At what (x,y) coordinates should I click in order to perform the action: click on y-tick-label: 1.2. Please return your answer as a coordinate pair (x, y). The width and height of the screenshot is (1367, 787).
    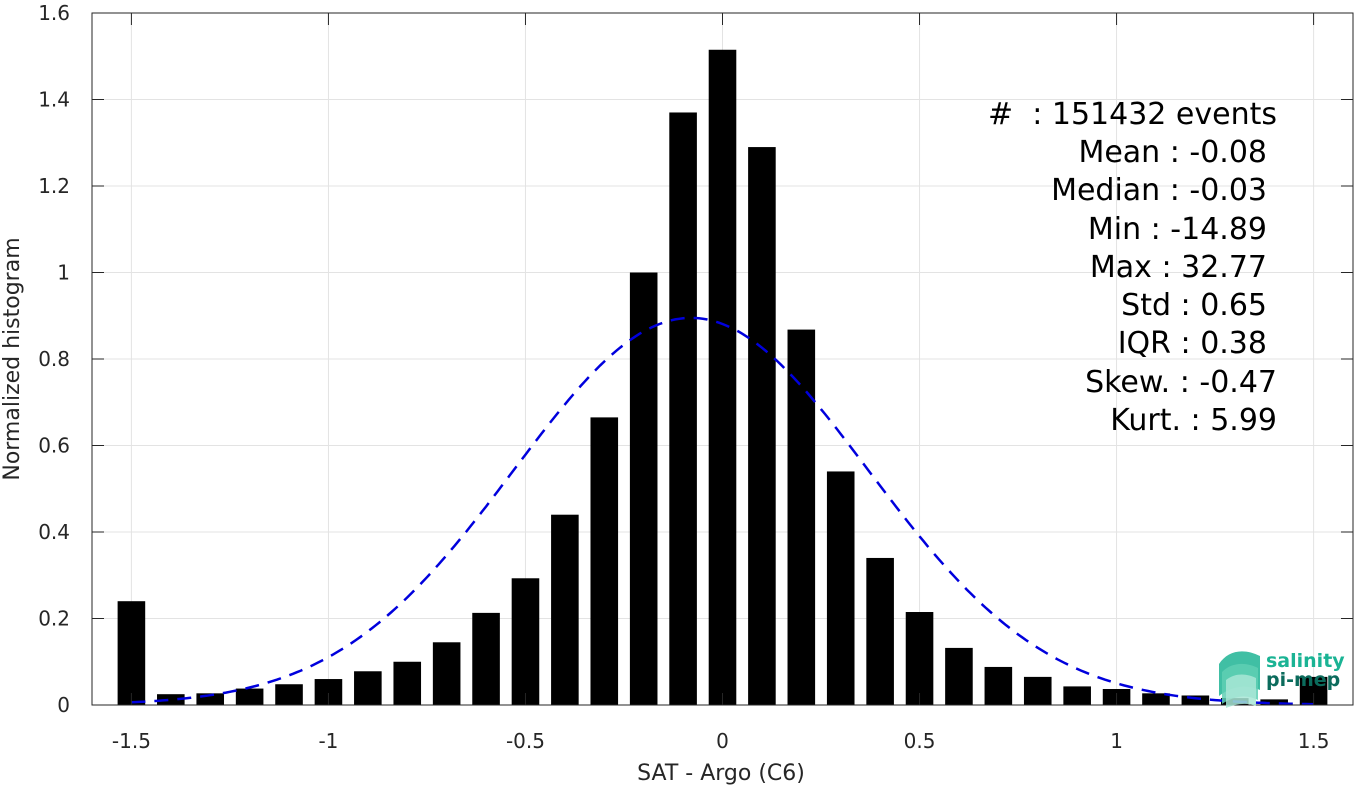
    Looking at the image, I should click on (54, 186).